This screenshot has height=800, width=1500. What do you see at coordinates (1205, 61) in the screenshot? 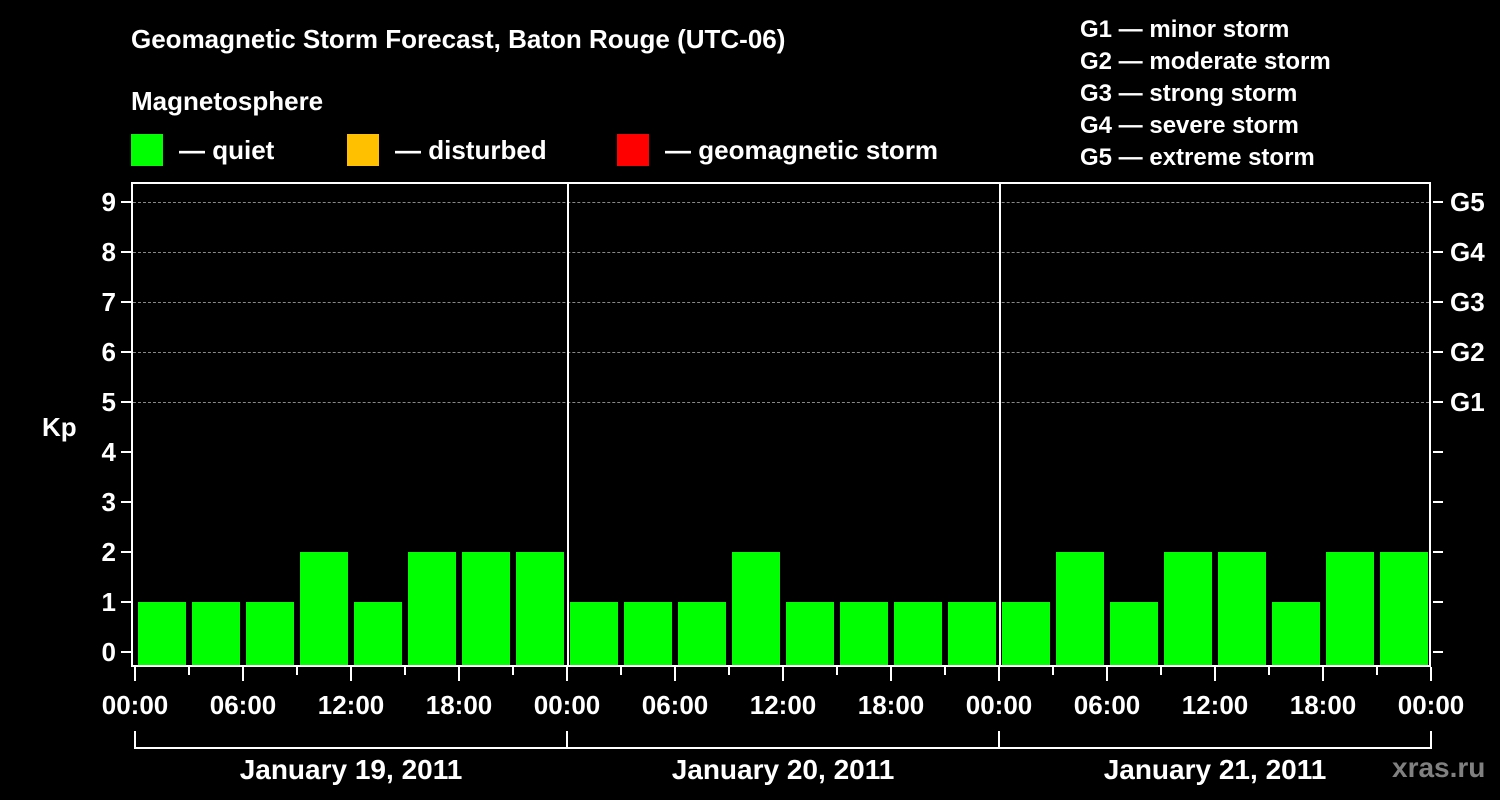
I see `g-scale-item: G2 — moderate storm` at bounding box center [1205, 61].